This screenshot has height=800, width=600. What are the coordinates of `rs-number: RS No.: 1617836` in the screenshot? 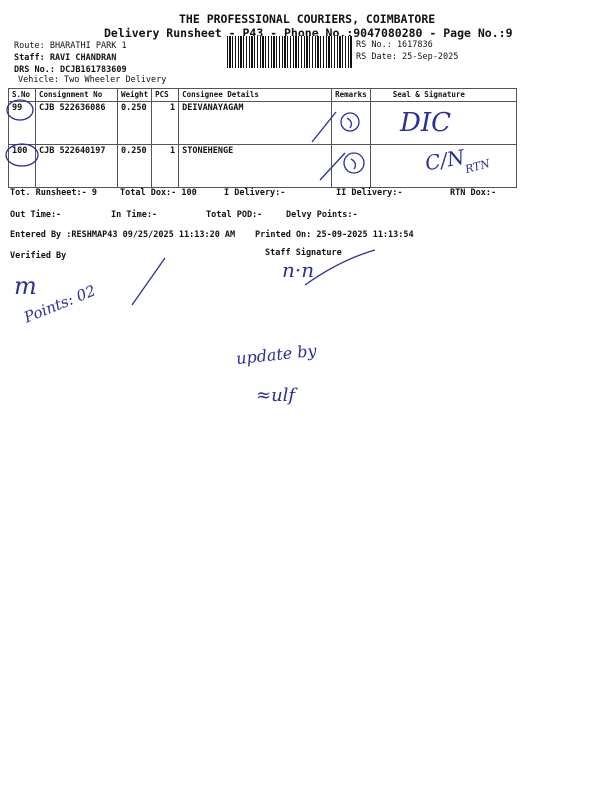 It's located at (394, 45).